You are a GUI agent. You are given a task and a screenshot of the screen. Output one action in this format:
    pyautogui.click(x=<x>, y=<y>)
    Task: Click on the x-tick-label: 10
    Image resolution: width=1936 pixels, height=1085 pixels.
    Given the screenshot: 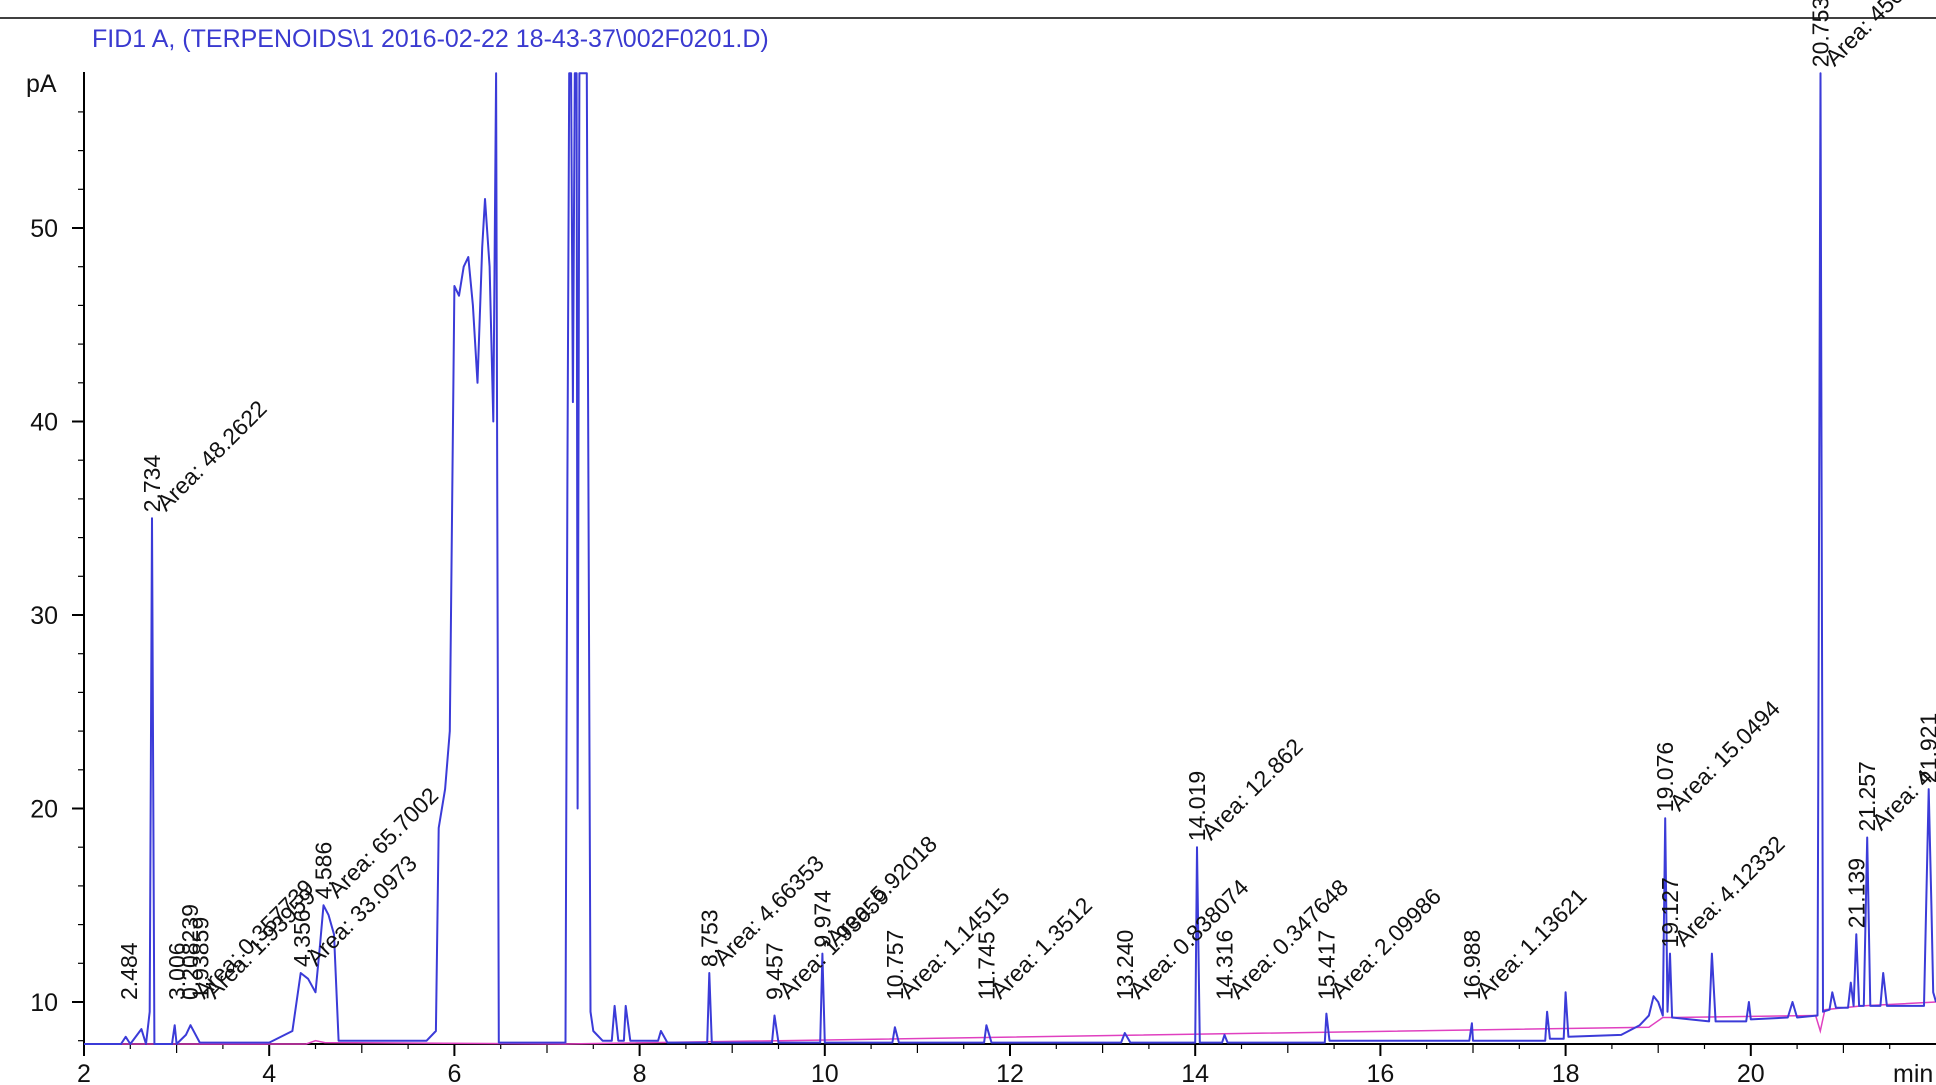 What is the action you would take?
    pyautogui.click(x=825, y=1072)
    